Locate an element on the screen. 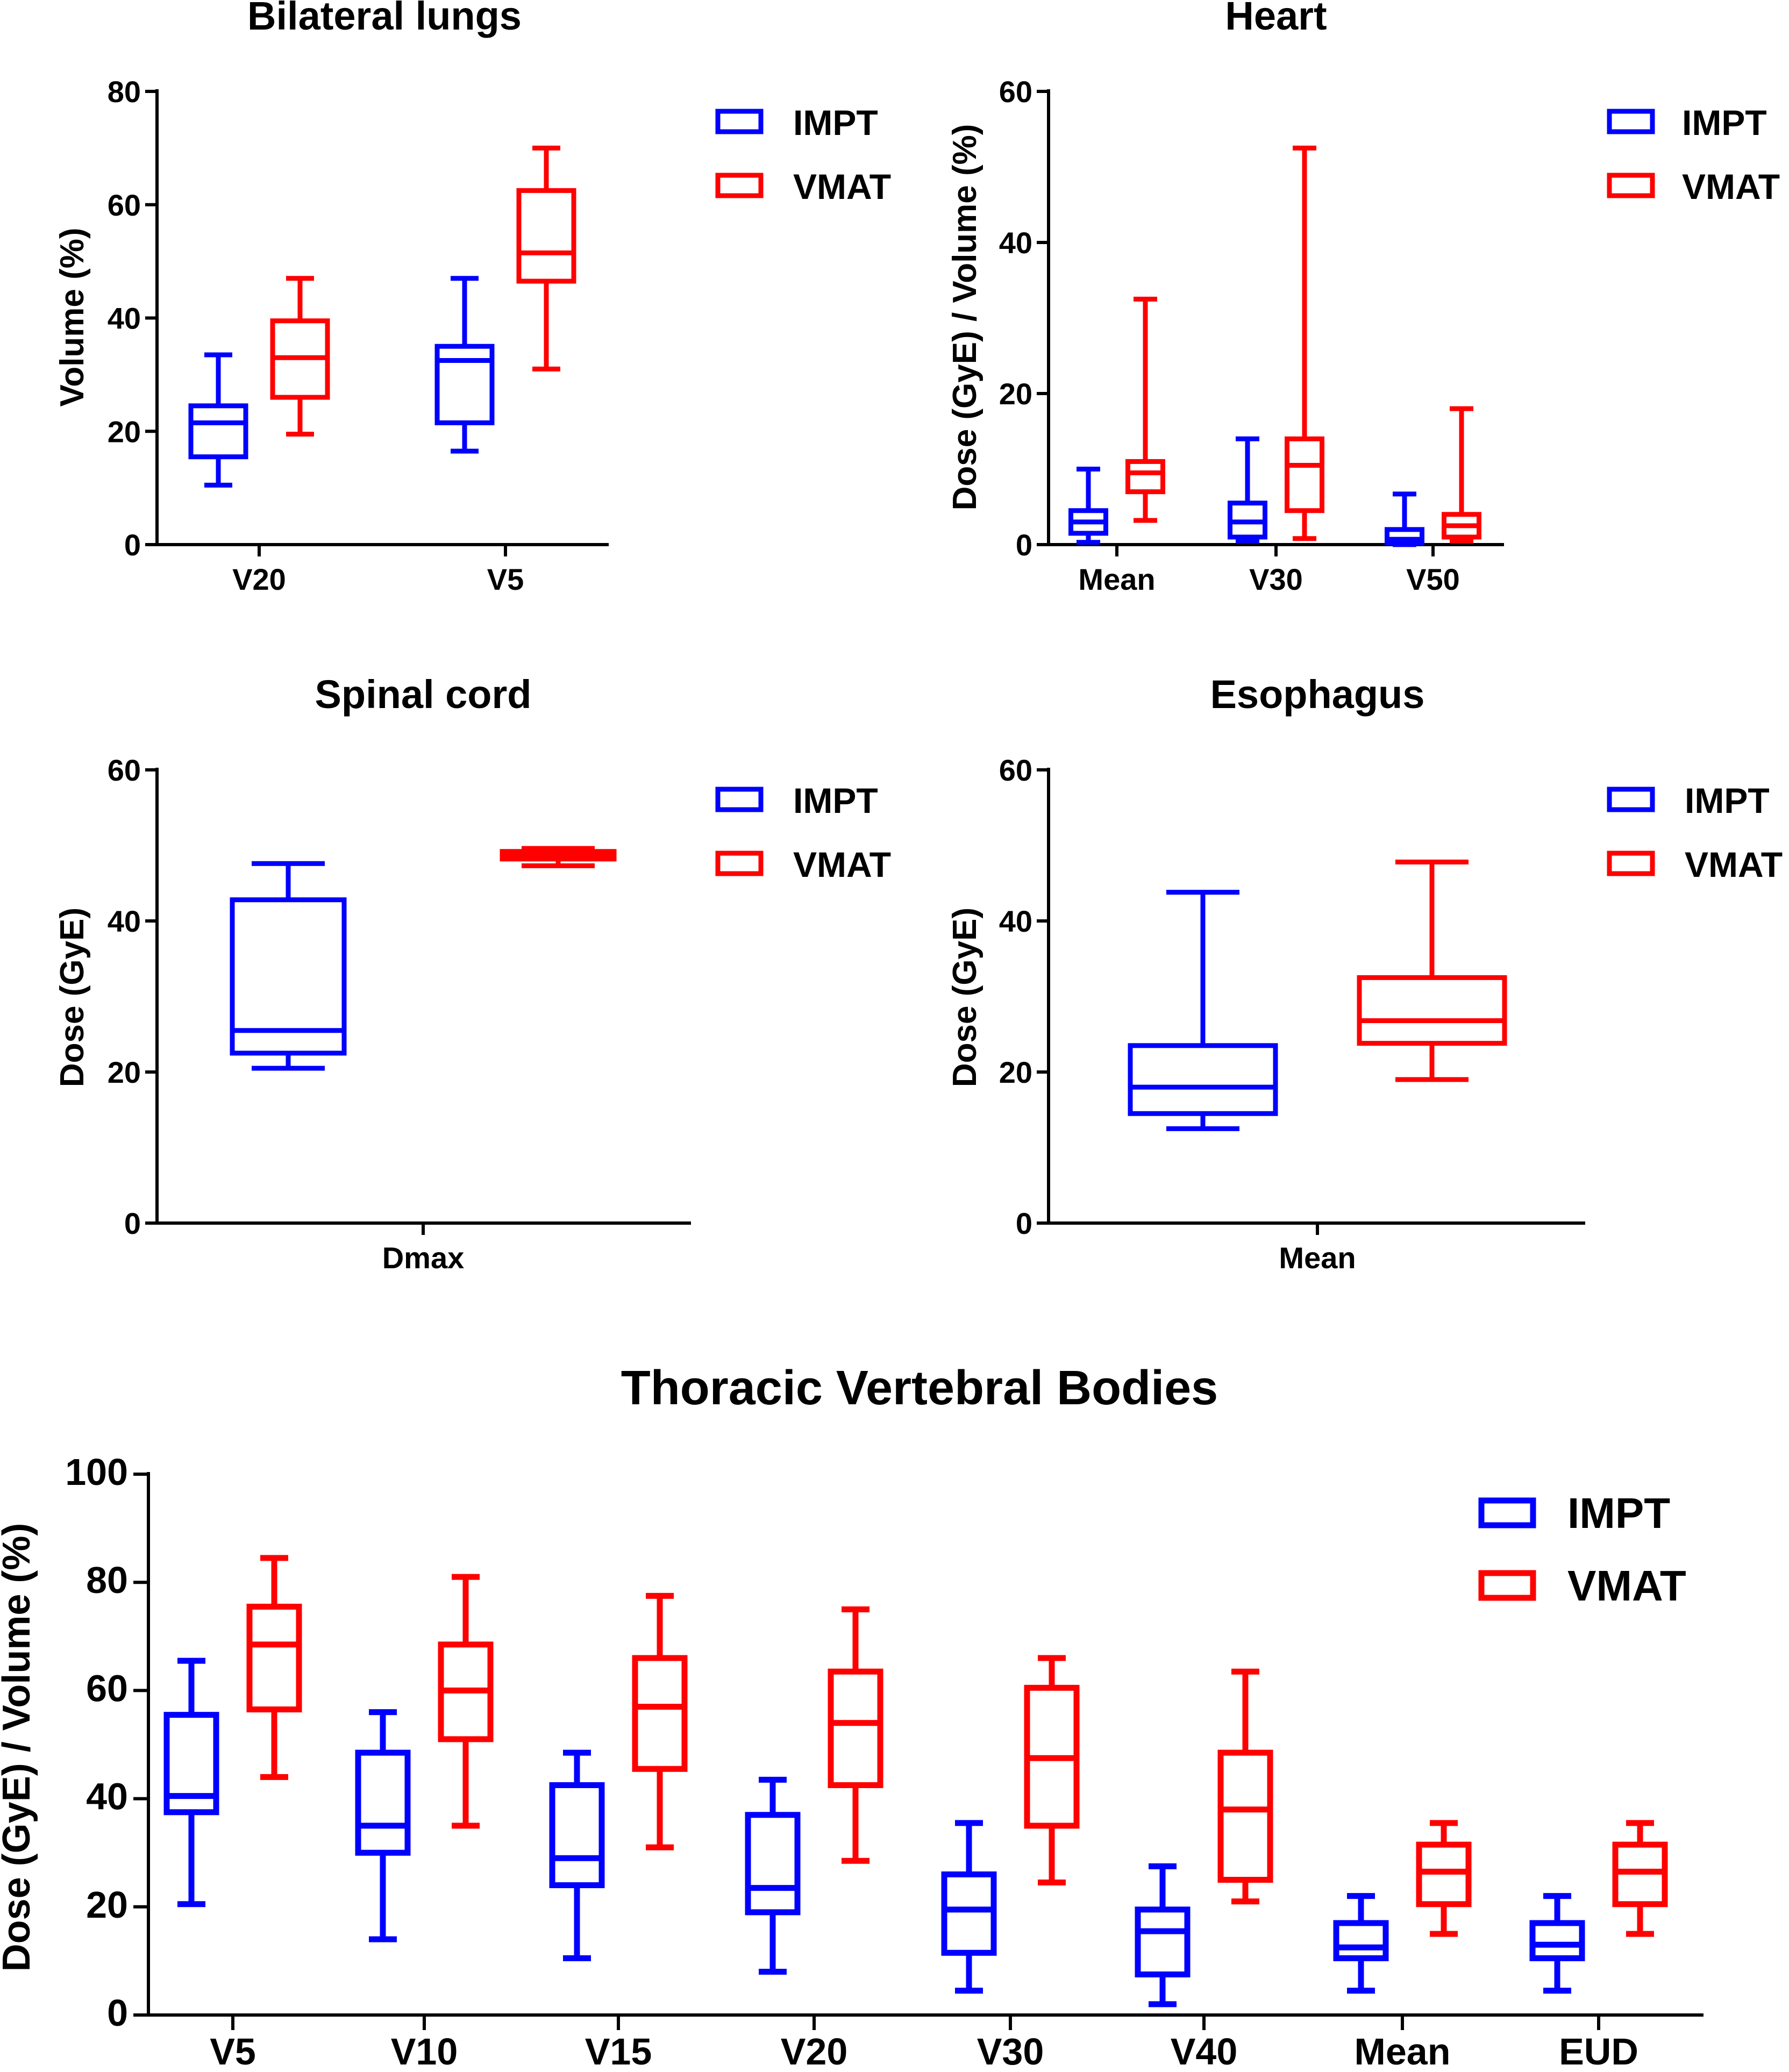 The width and height of the screenshot is (1789, 2072). plot-area: 0 20 40 60 Mean is located at coordinates (1292, 1014).